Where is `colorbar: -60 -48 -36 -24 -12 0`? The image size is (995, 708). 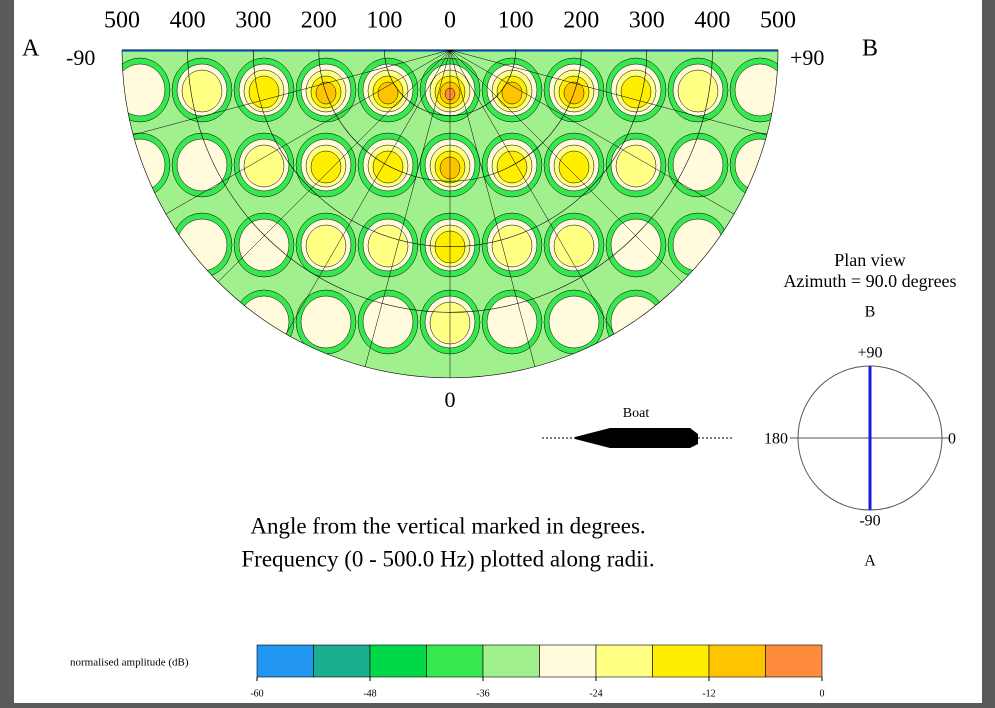 colorbar: -60 -48 -36 -24 -12 0 is located at coordinates (537, 671).